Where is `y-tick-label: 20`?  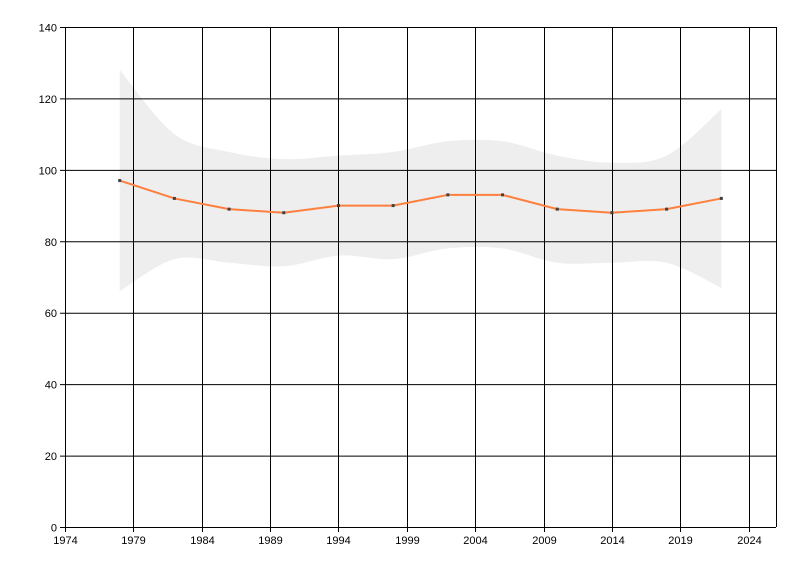 y-tick-label: 20 is located at coordinates (51, 457).